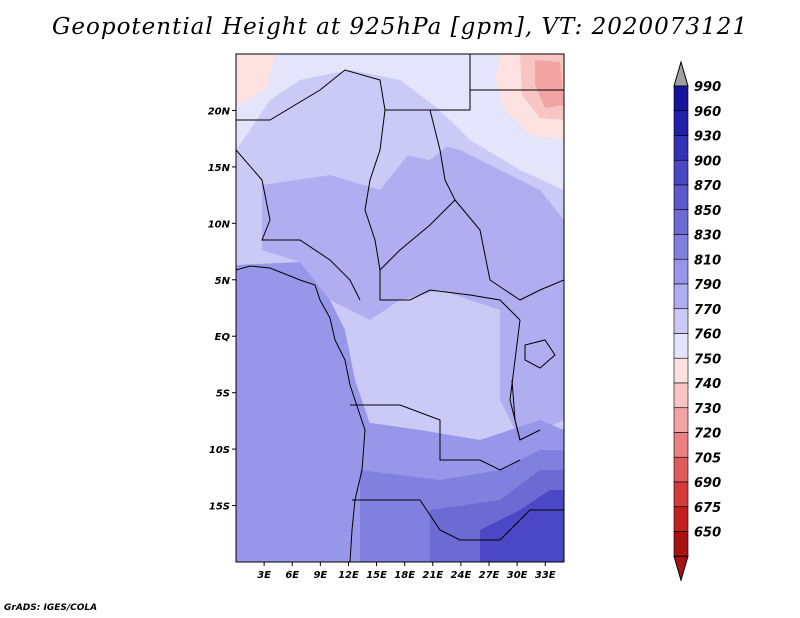  I want to click on borders-north, so click(311, 184).